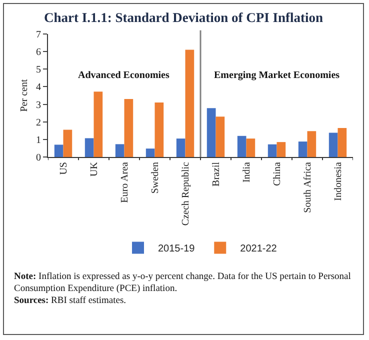  Describe the element at coordinates (38, 140) in the screenshot. I see `y-tick-label: 1` at that location.